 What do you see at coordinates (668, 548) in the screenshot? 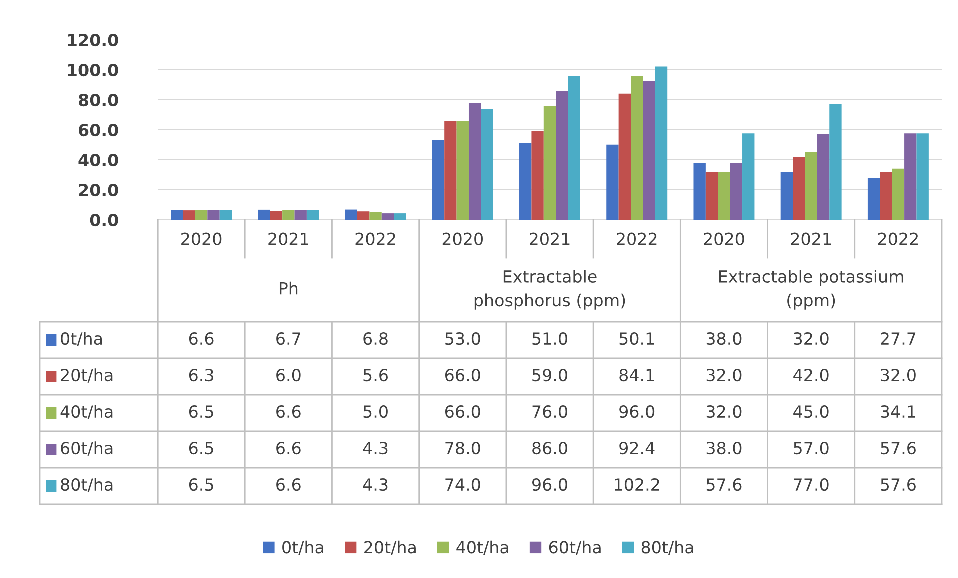
I see `text: 80t/ha` at bounding box center [668, 548].